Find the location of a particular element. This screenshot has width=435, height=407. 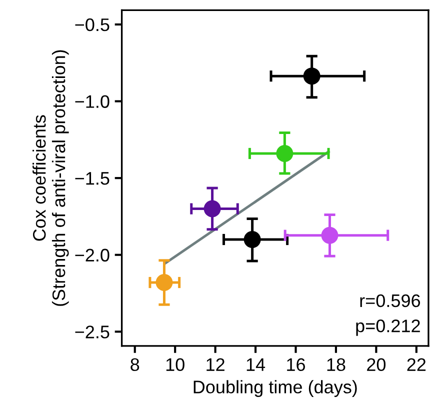

x-tick-label: 16 is located at coordinates (296, 365).